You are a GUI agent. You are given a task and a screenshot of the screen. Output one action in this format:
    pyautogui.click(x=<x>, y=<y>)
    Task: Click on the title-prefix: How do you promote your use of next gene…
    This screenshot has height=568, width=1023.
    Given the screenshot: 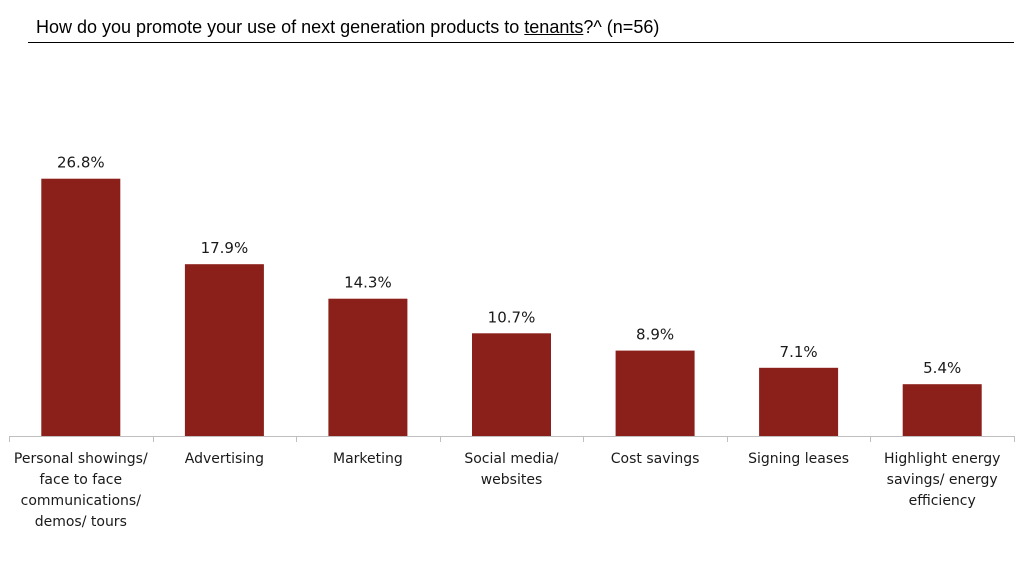 What is the action you would take?
    pyautogui.click(x=280, y=27)
    